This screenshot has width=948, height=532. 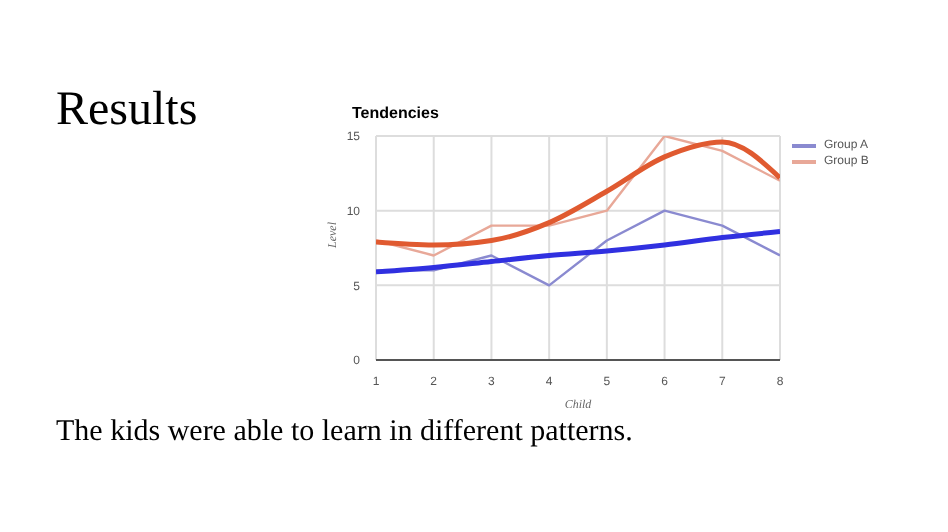 What do you see at coordinates (344, 433) in the screenshot?
I see `text: The kids were able to learn in different patterns.` at bounding box center [344, 433].